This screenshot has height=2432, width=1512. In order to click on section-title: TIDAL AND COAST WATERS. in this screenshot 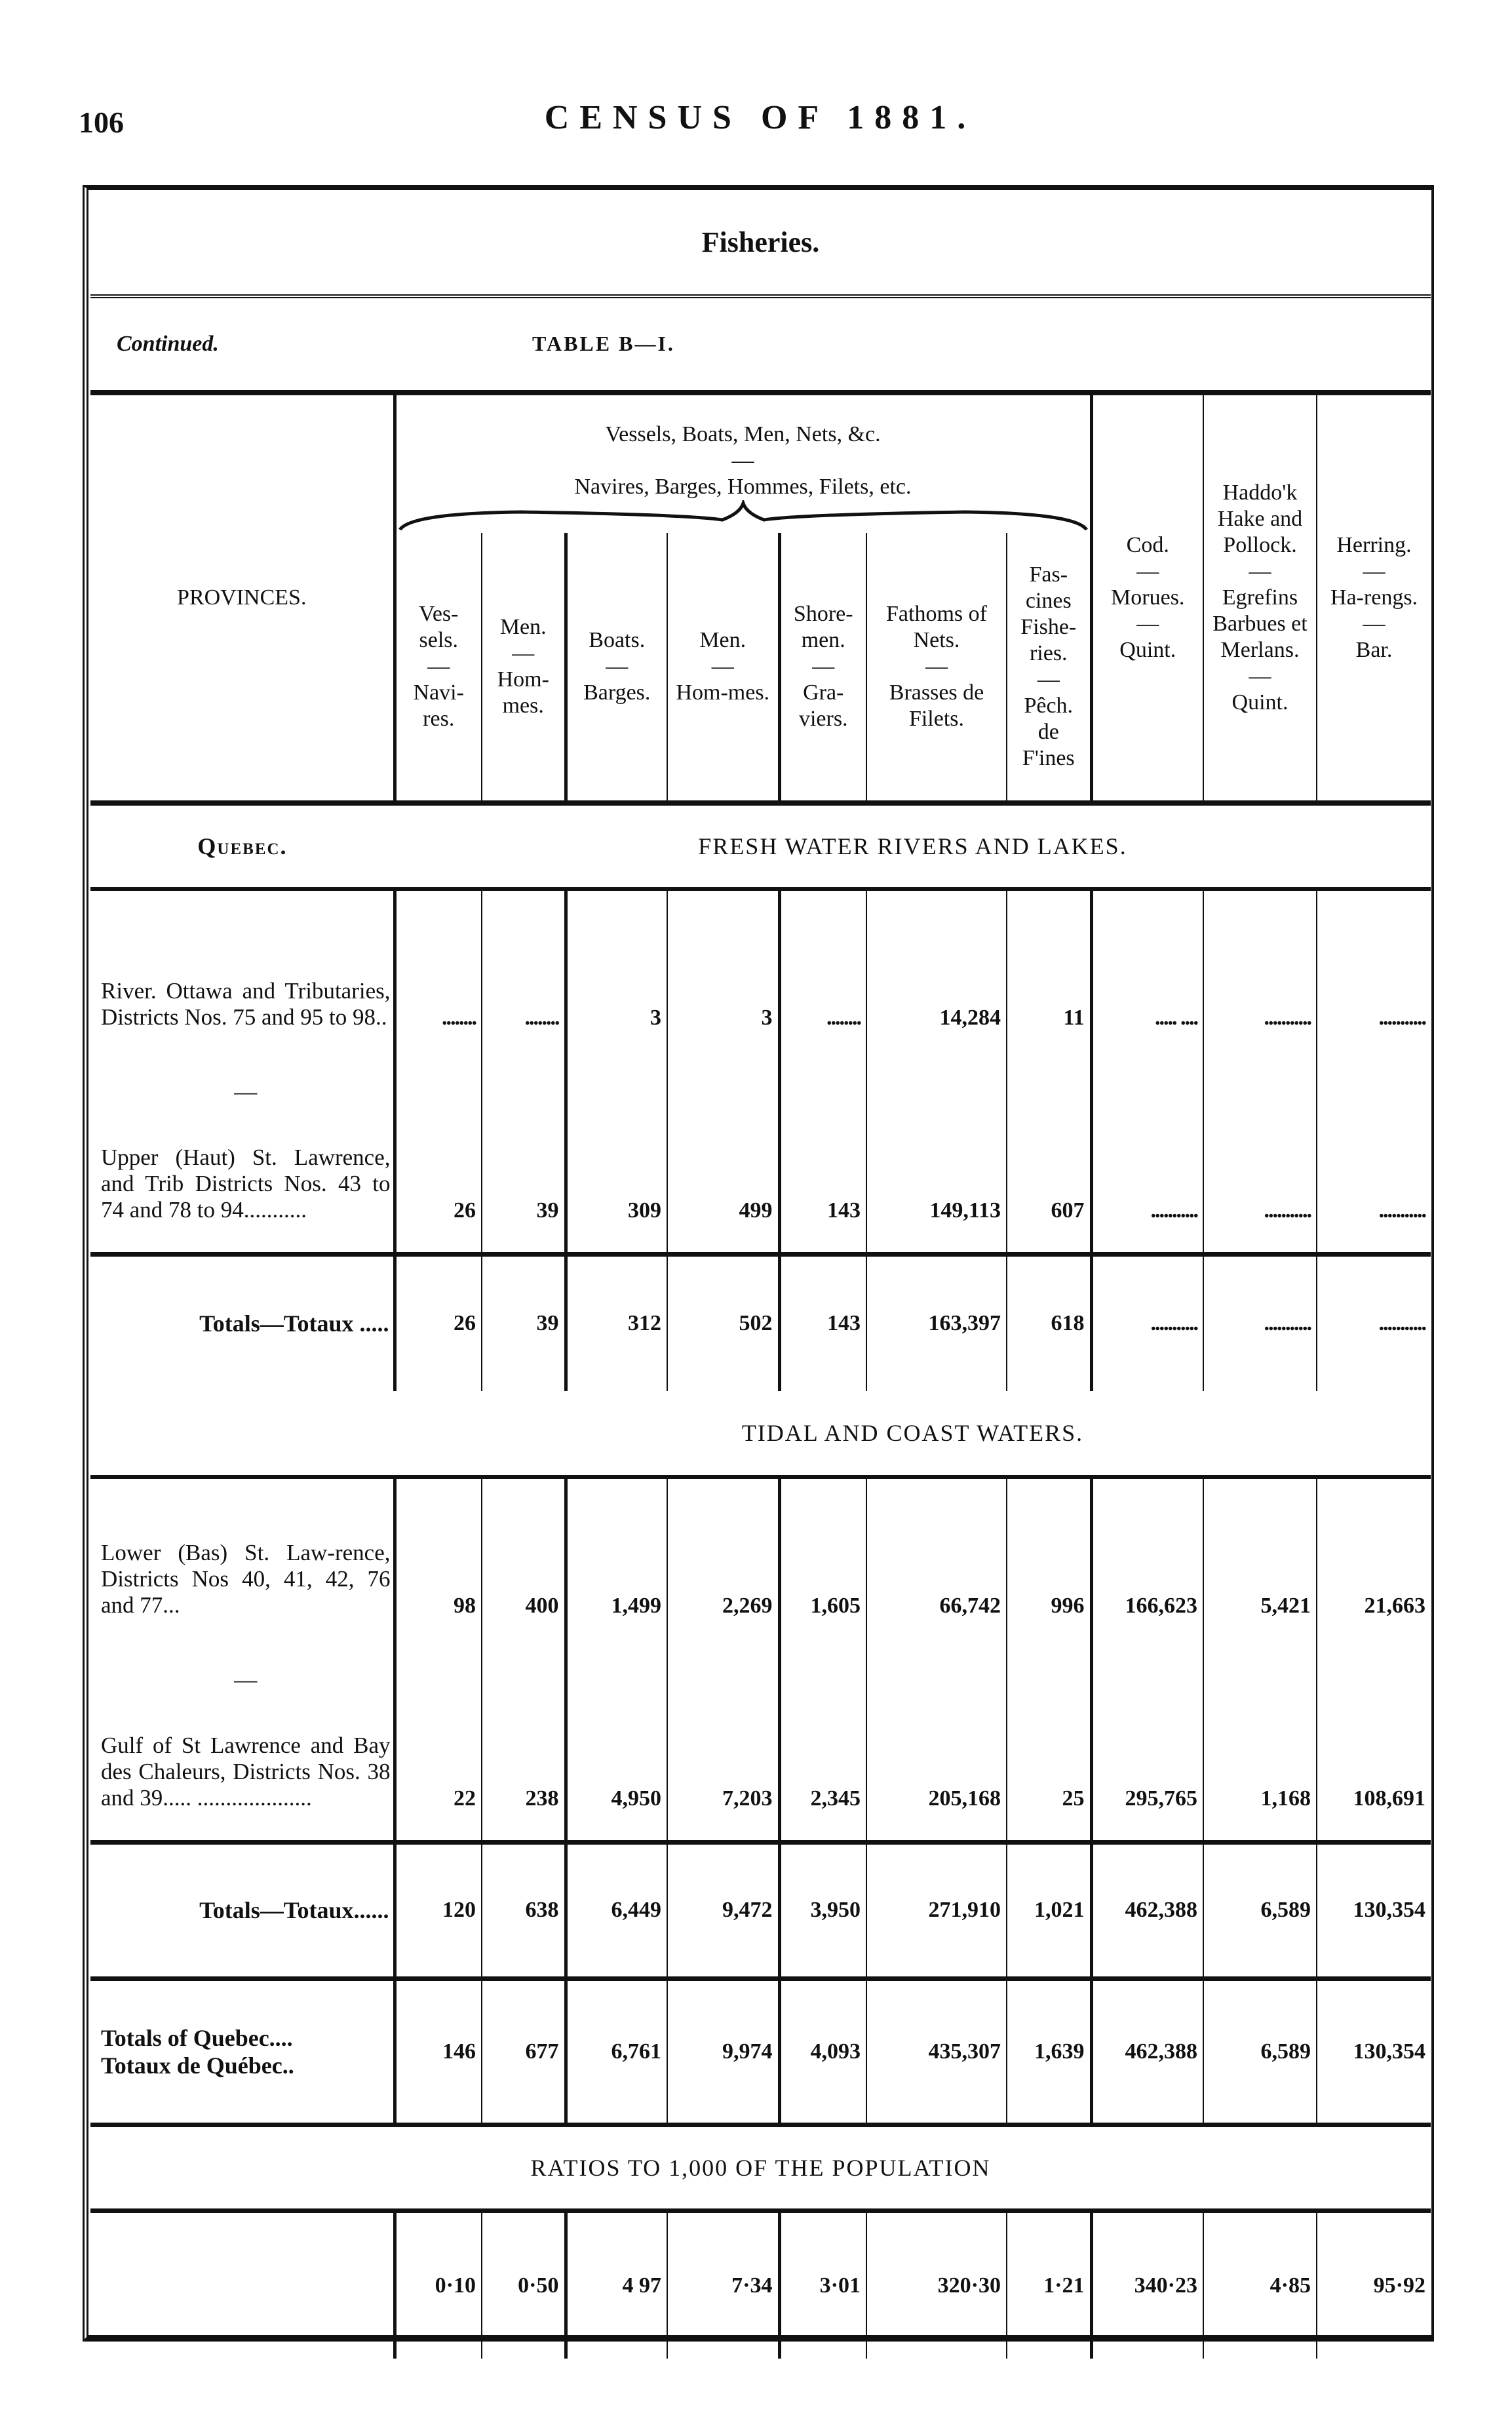, I will do `click(913, 1434)`.